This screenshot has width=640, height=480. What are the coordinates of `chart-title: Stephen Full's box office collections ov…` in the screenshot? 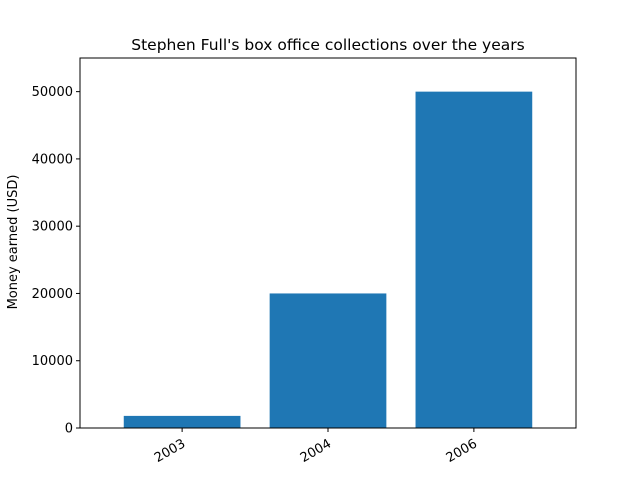 It's located at (327, 45).